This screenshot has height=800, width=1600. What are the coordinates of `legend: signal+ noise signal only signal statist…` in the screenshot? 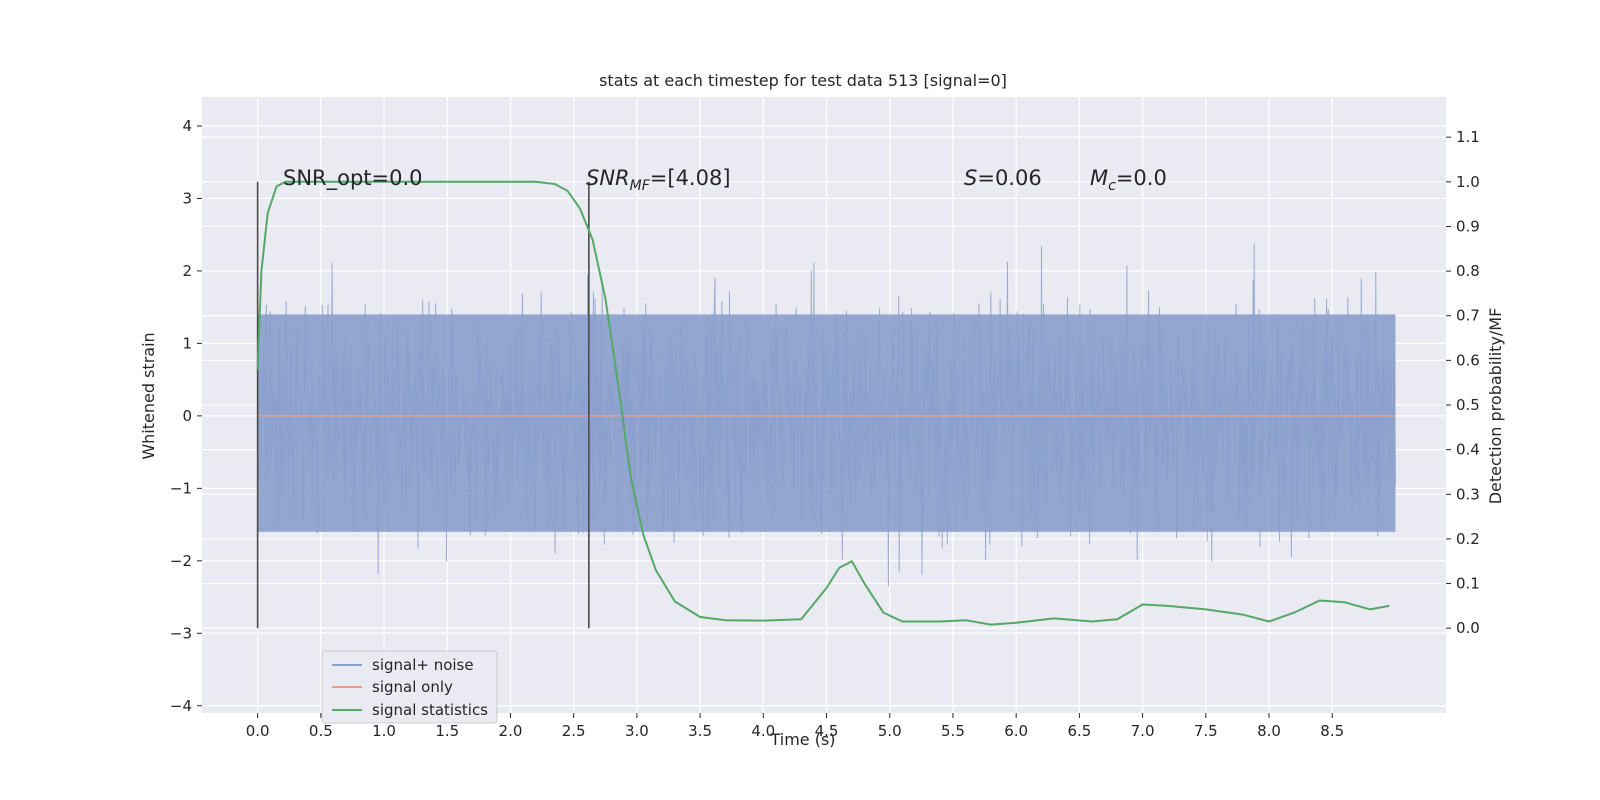 It's located at (409, 687).